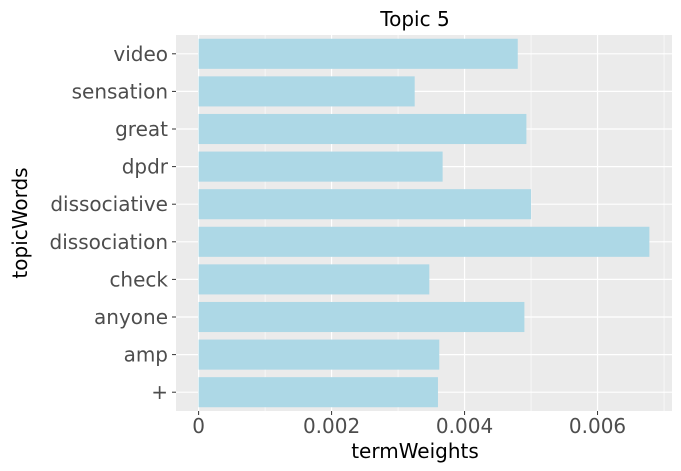 The height and width of the screenshot is (471, 681). Describe the element at coordinates (138, 279) in the screenshot. I see `y-tick-label: check` at that location.